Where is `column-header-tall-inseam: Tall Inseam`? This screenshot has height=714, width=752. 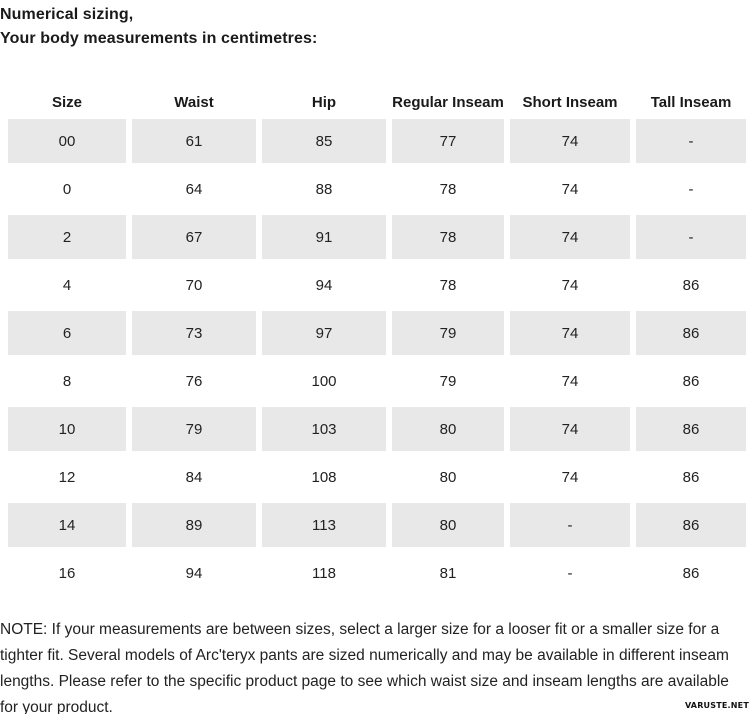 column-header-tall-inseam: Tall Inseam is located at coordinates (691, 102).